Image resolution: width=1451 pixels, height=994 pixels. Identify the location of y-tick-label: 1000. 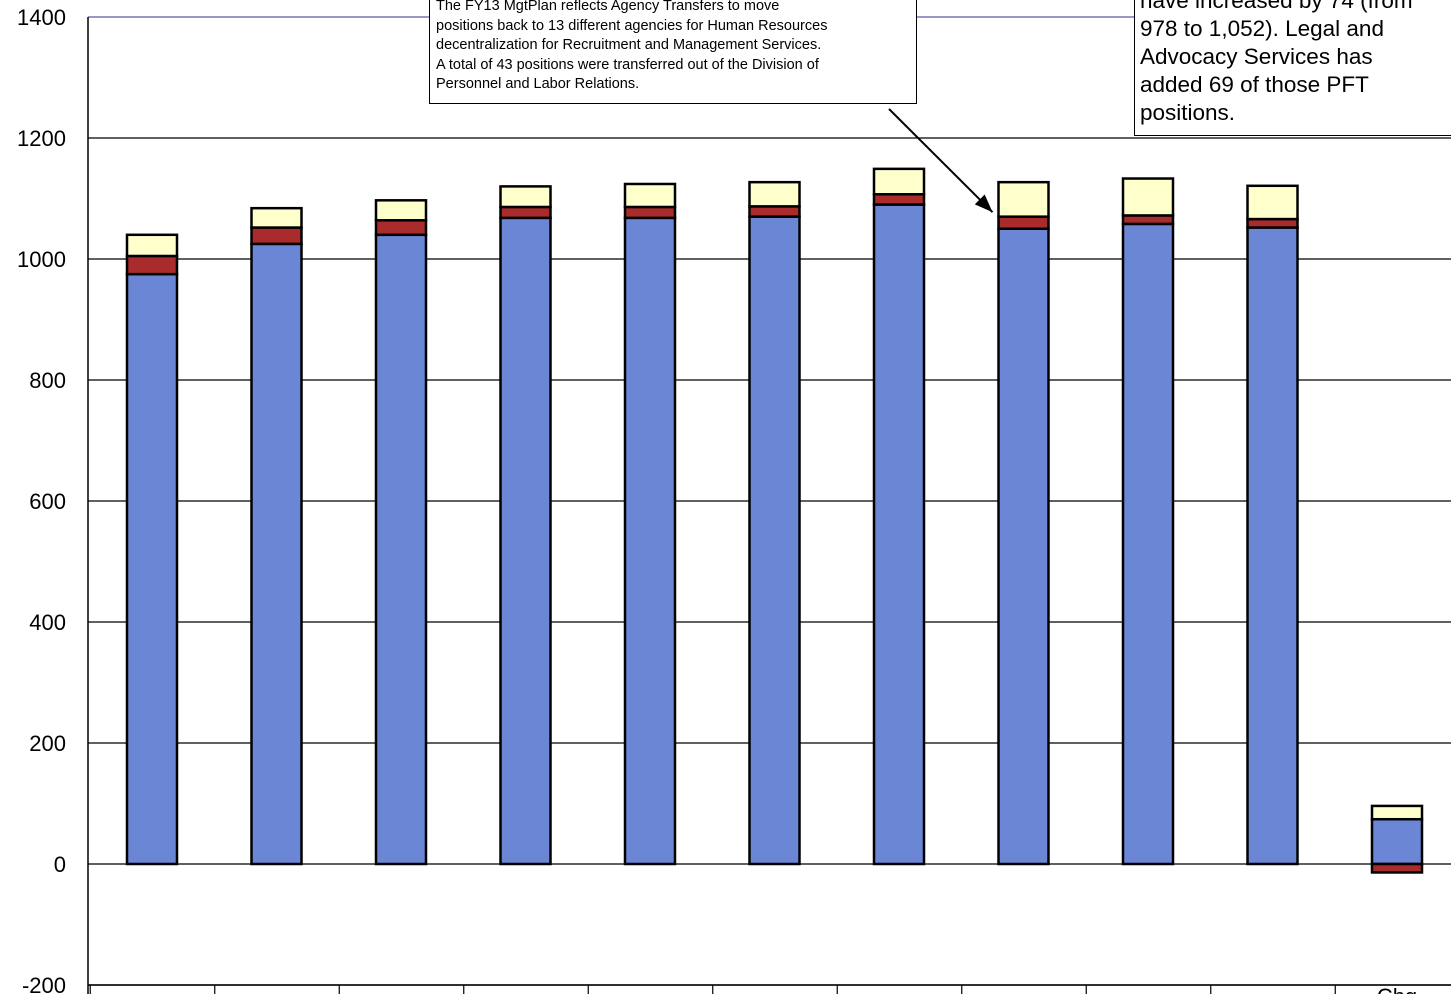
(41, 259).